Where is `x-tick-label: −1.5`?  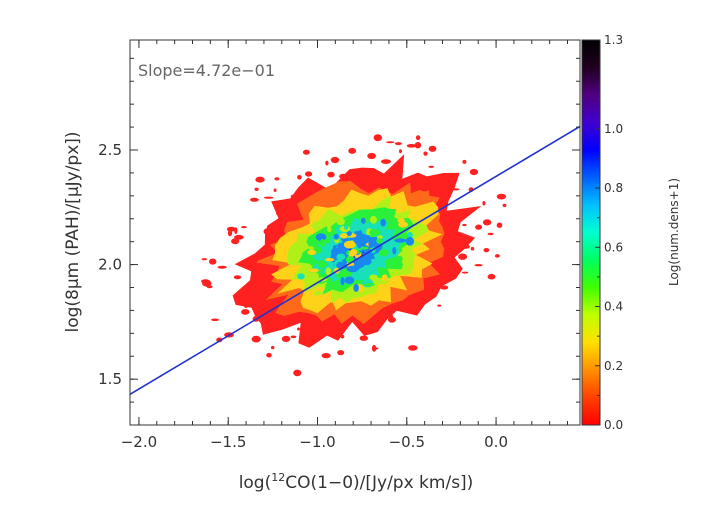
x-tick-label: −1.5 is located at coordinates (228, 442).